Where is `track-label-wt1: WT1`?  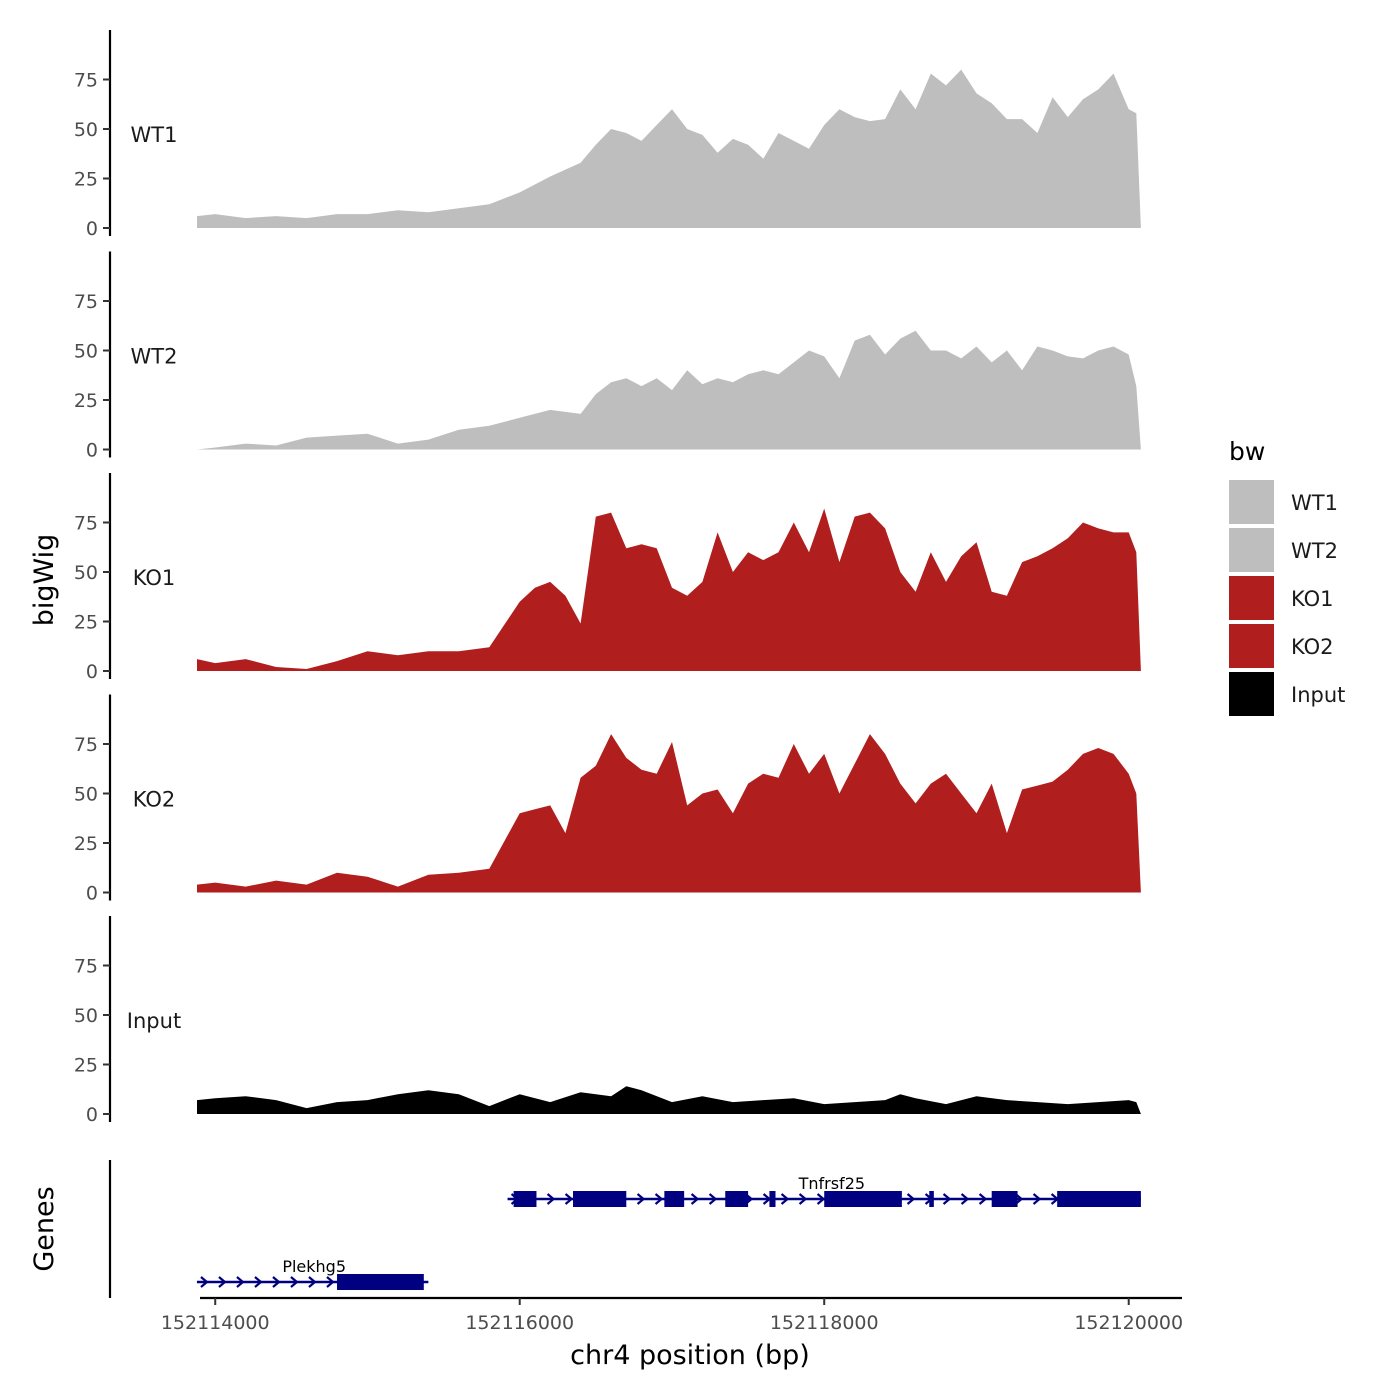
track-label-wt1: WT1 is located at coordinates (154, 135).